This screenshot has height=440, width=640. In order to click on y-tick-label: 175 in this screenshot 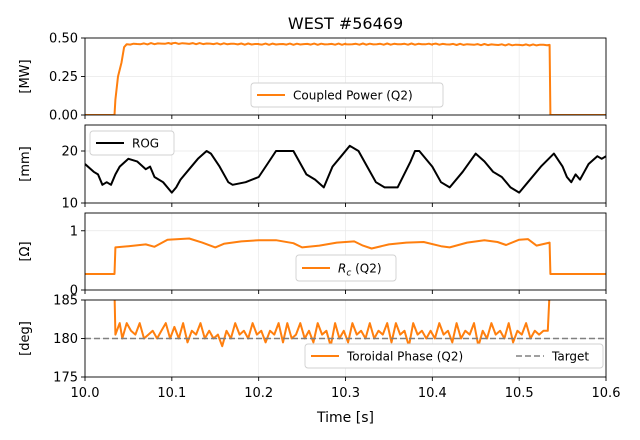, I will do `click(65, 378)`.